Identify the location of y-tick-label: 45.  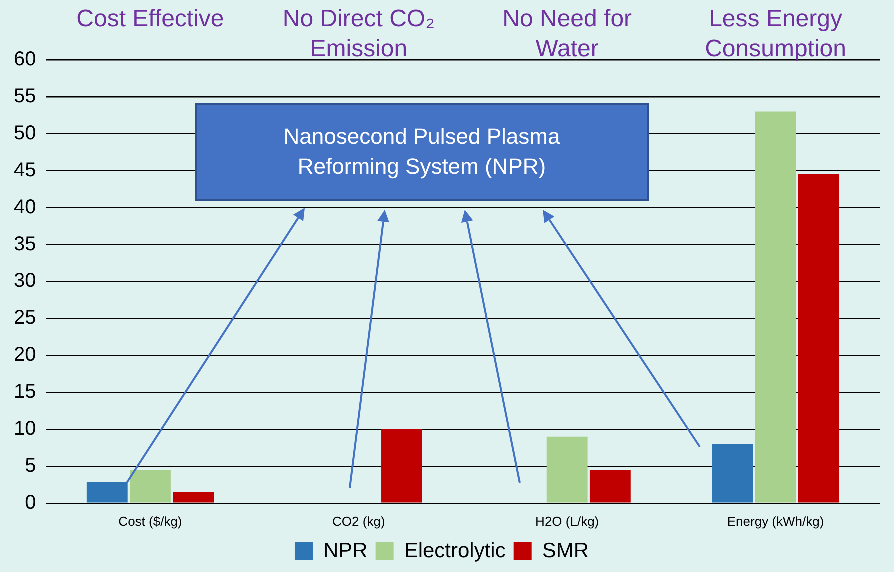
(25, 170).